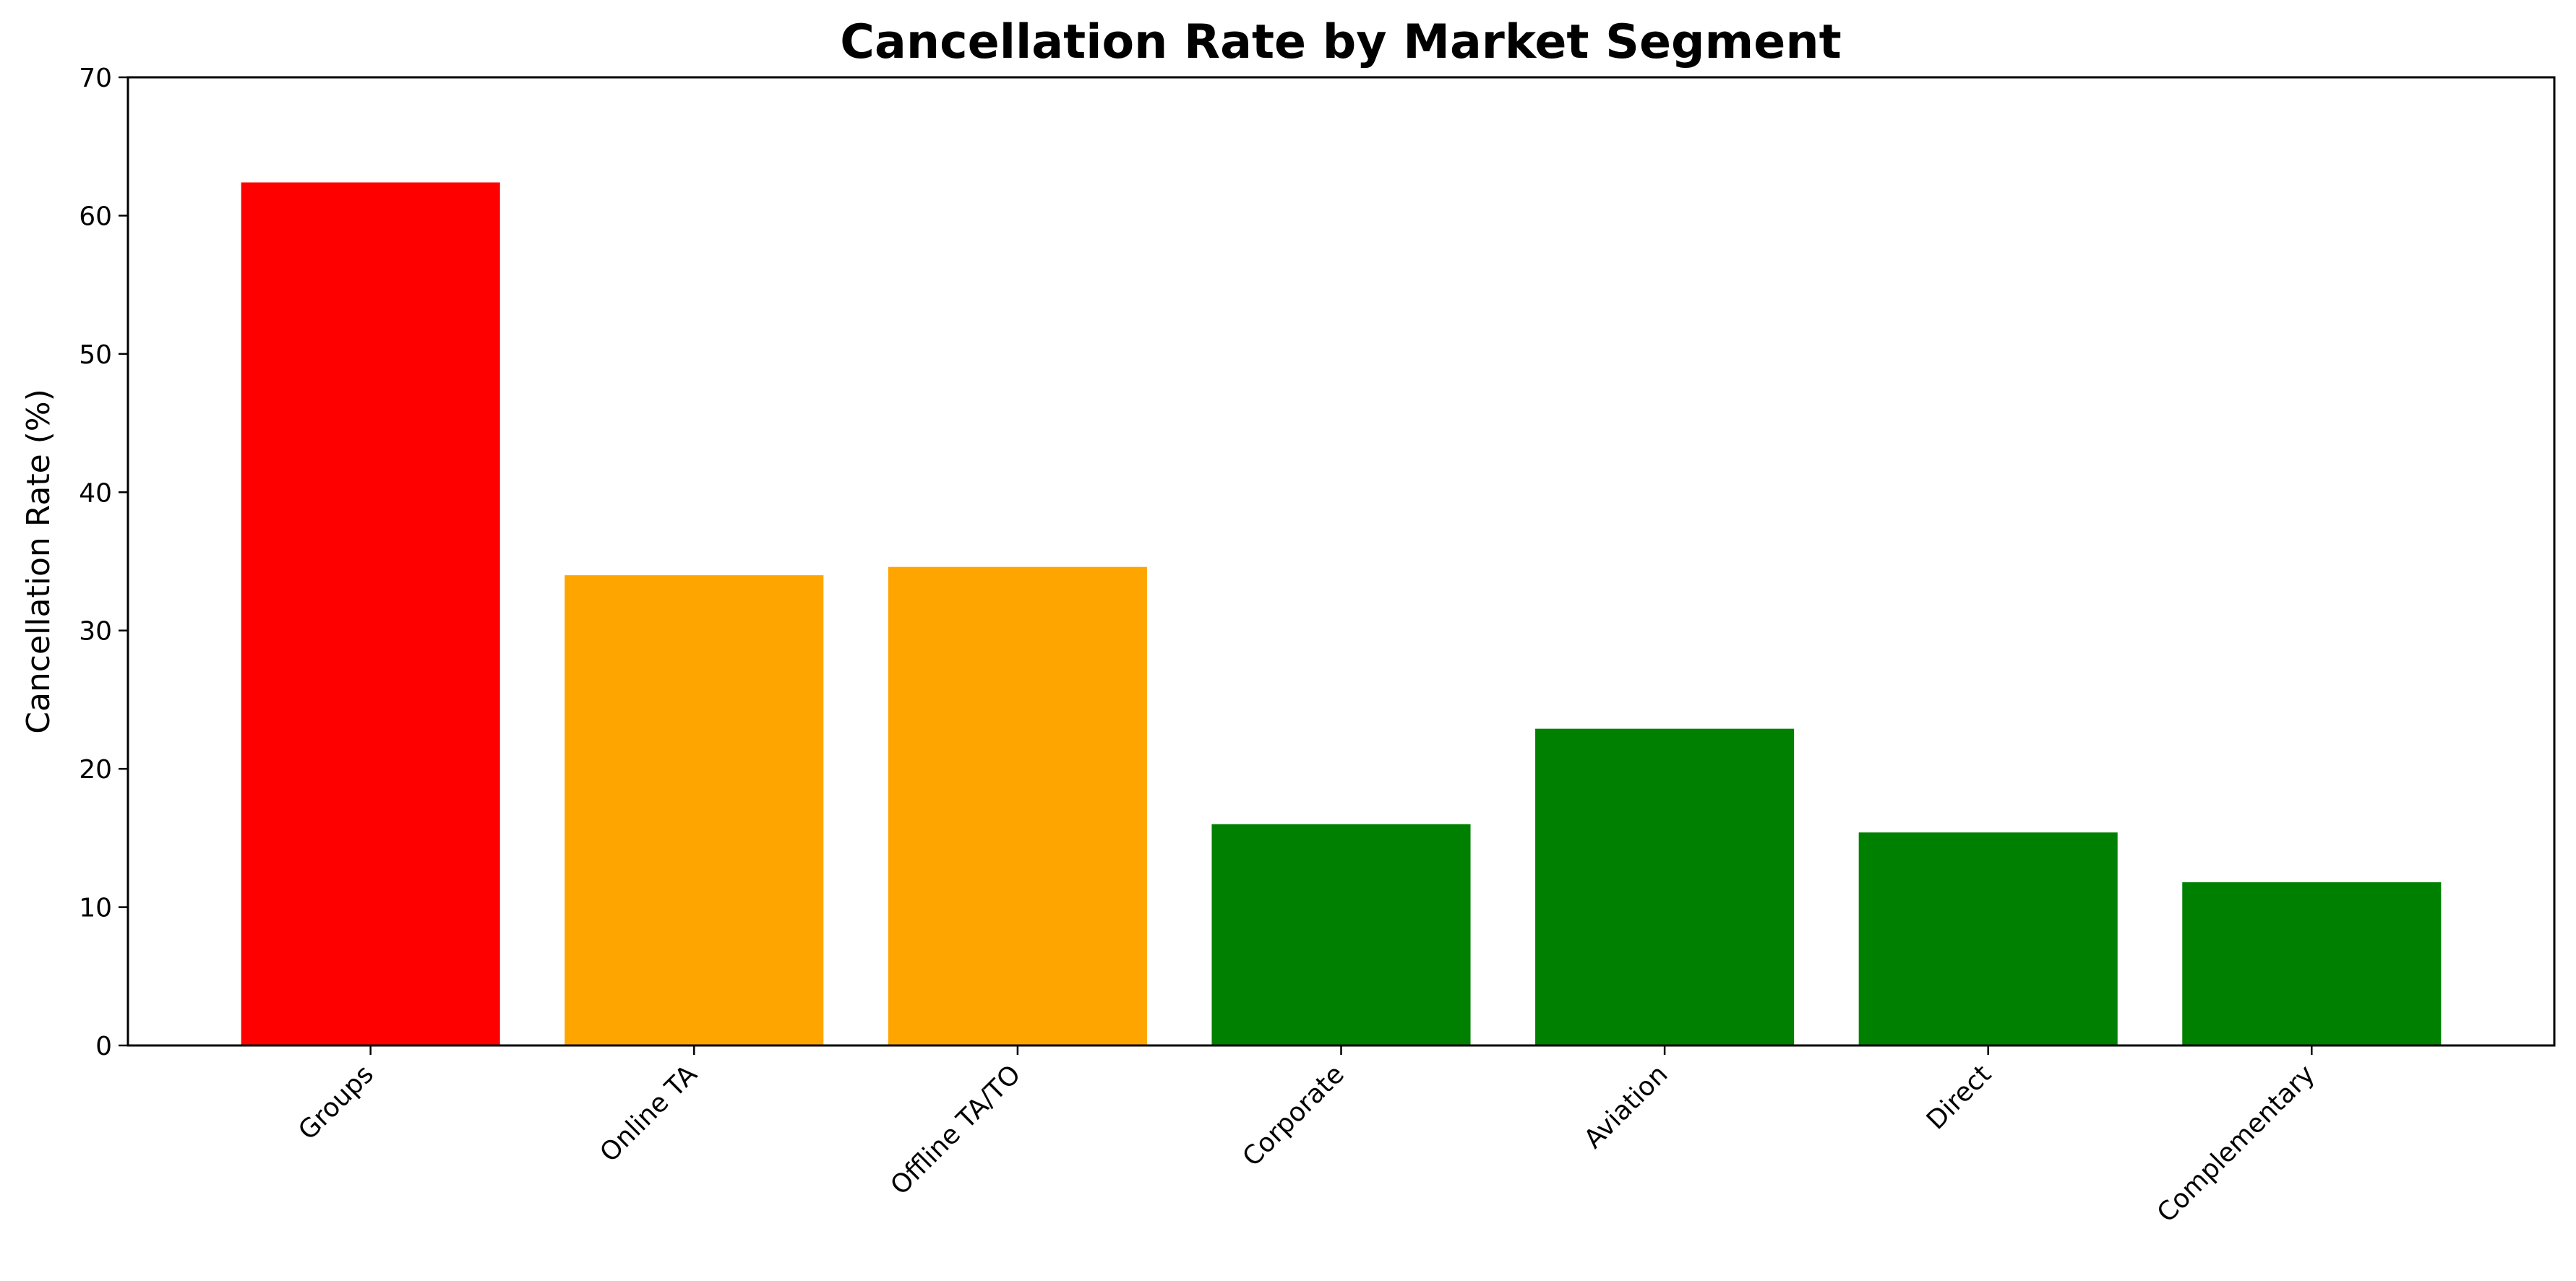  I want to click on x-tick-label: Aviation, so click(1626, 1106).